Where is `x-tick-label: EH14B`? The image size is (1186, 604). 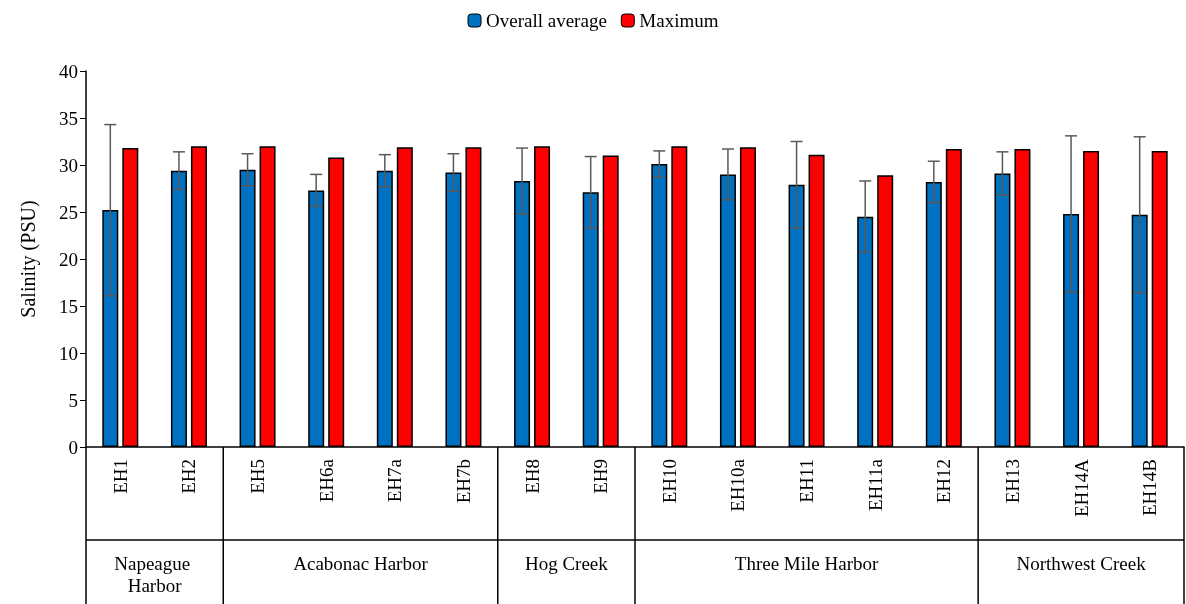 x-tick-label: EH14B is located at coordinates (1150, 487).